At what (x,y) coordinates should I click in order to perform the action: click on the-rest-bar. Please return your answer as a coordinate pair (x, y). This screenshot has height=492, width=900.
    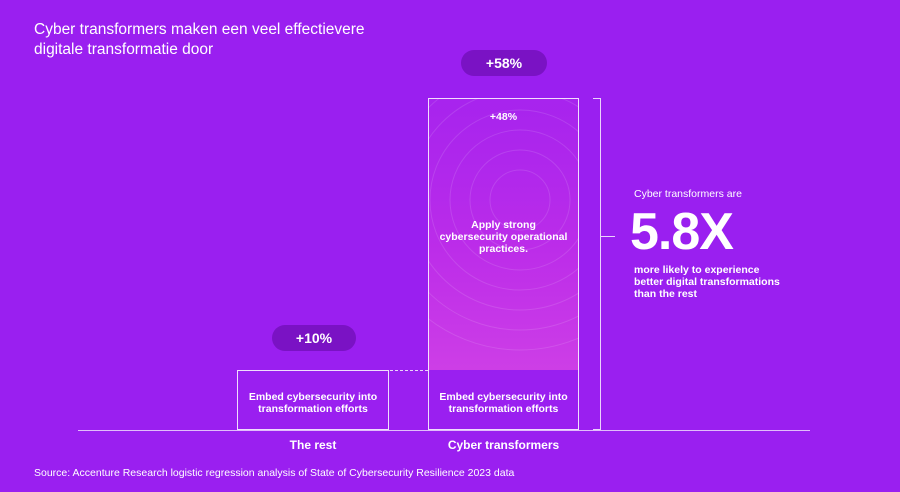
    Looking at the image, I should click on (313, 400).